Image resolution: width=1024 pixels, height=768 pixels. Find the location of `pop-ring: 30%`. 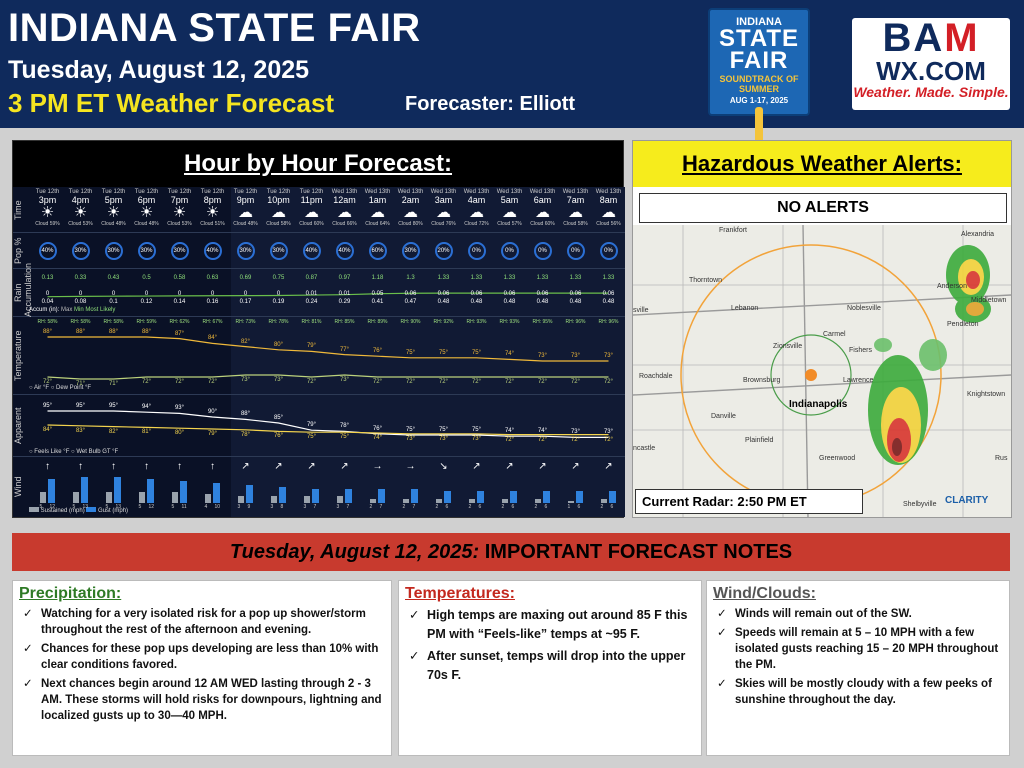

pop-ring: 30% is located at coordinates (80, 251).